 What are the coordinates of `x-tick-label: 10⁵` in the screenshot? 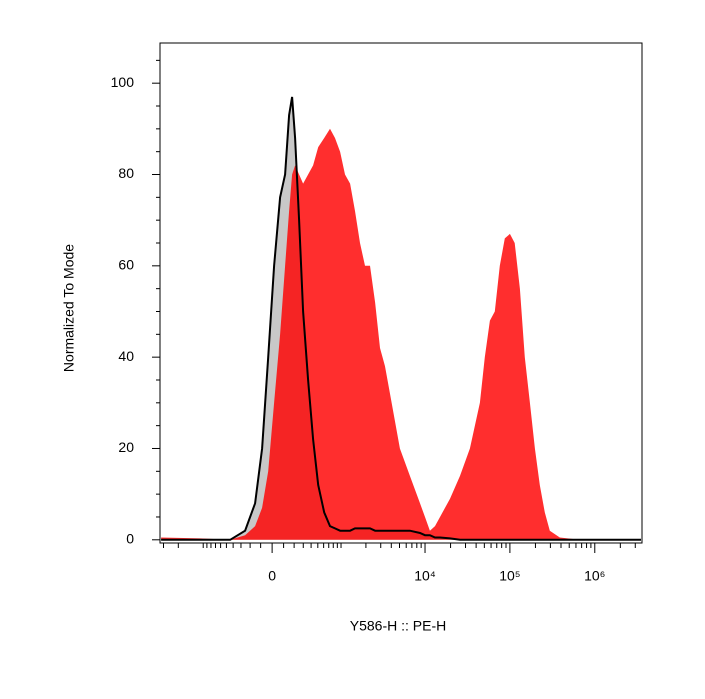 It's located at (509, 576).